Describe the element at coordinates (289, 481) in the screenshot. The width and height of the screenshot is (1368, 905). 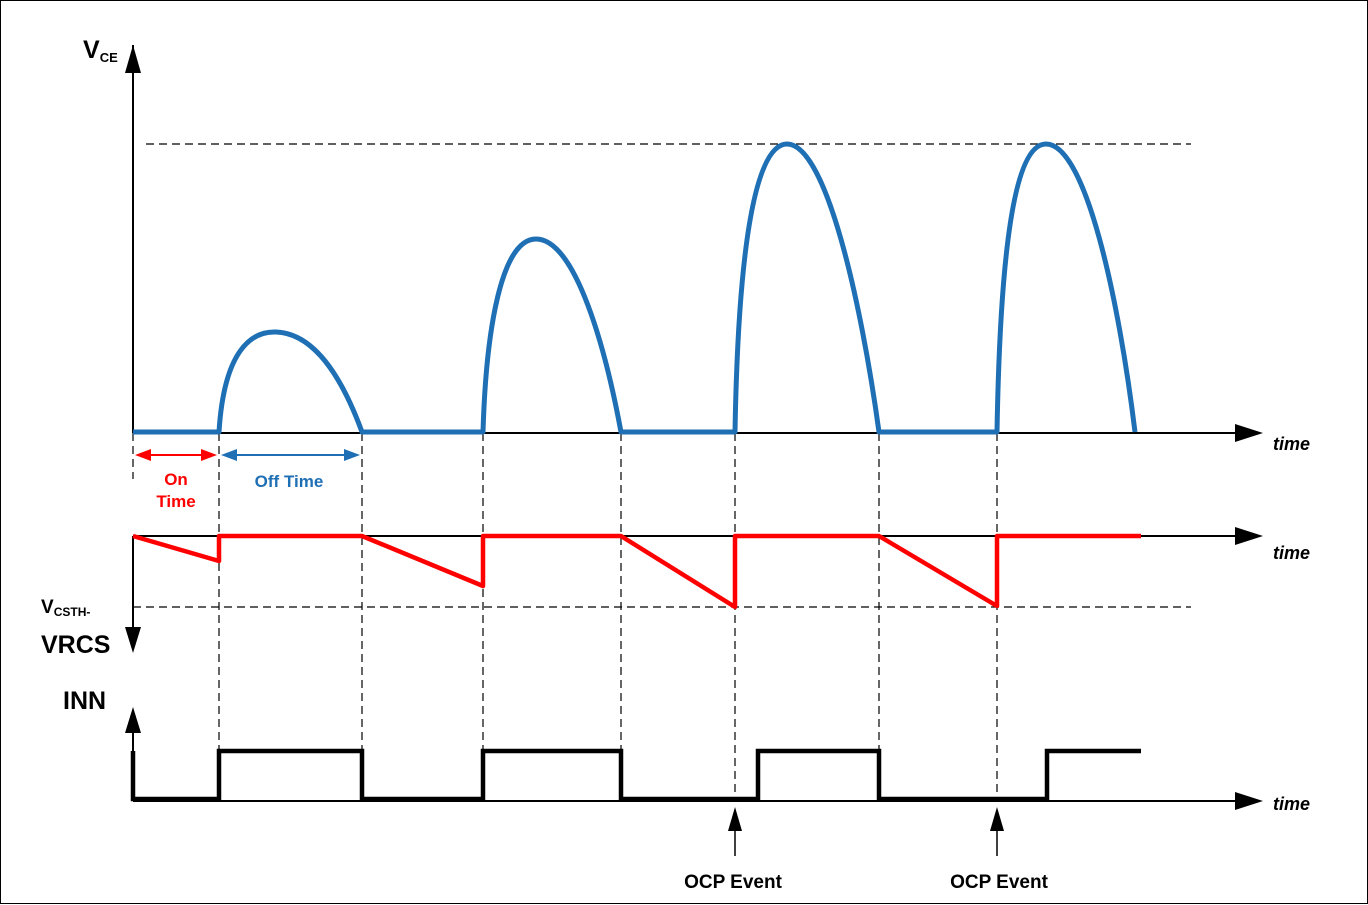
I see `off-time-label: Off Time` at that location.